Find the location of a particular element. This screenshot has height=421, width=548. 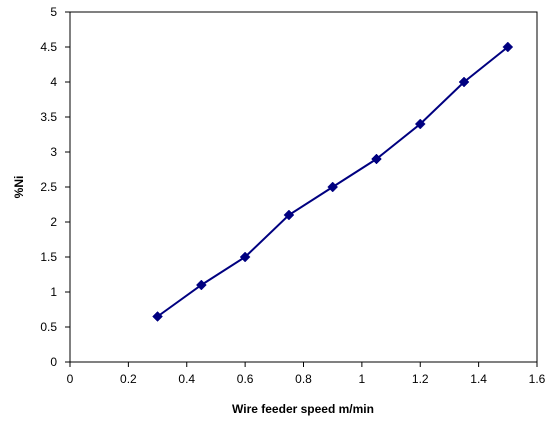

y-tick-label: 3.5 is located at coordinates (48, 117).